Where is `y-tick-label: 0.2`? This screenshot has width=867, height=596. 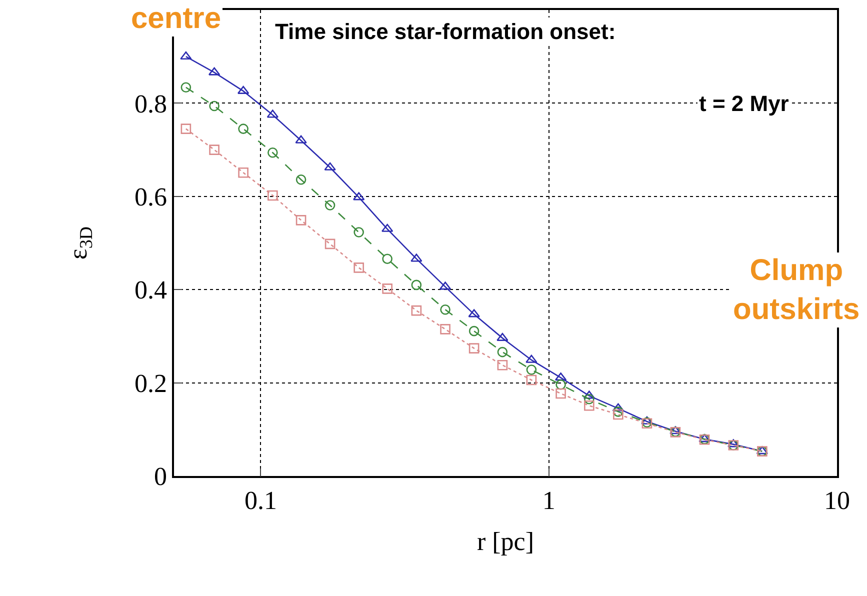 y-tick-label: 0.2 is located at coordinates (151, 383).